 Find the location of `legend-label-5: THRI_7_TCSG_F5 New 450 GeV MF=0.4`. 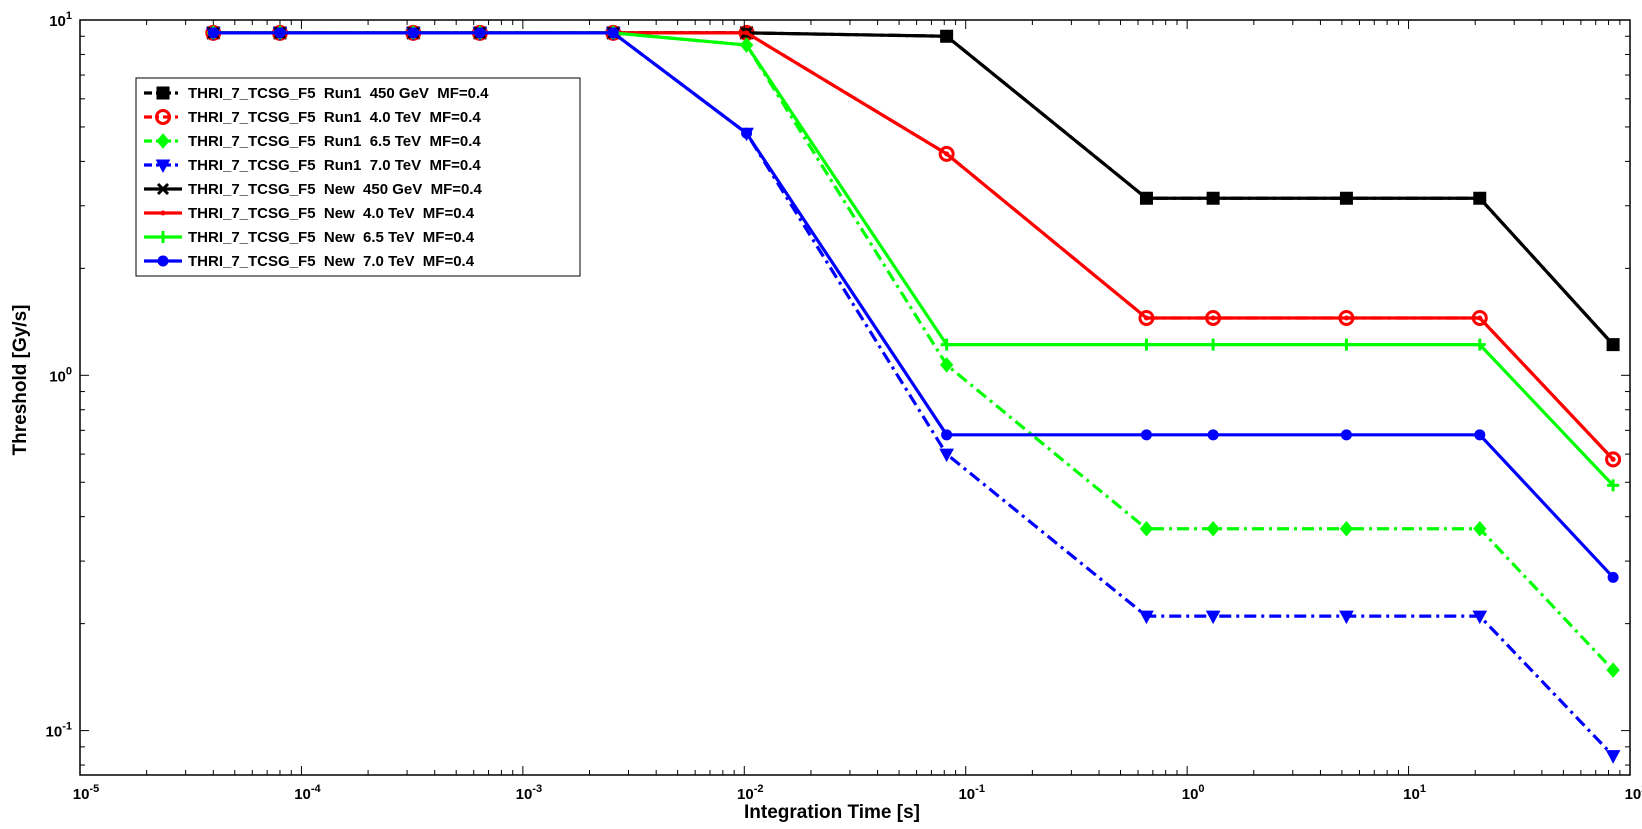

legend-label-5: THRI_7_TCSG_F5 New 450 GeV MF=0.4 is located at coordinates (335, 189).